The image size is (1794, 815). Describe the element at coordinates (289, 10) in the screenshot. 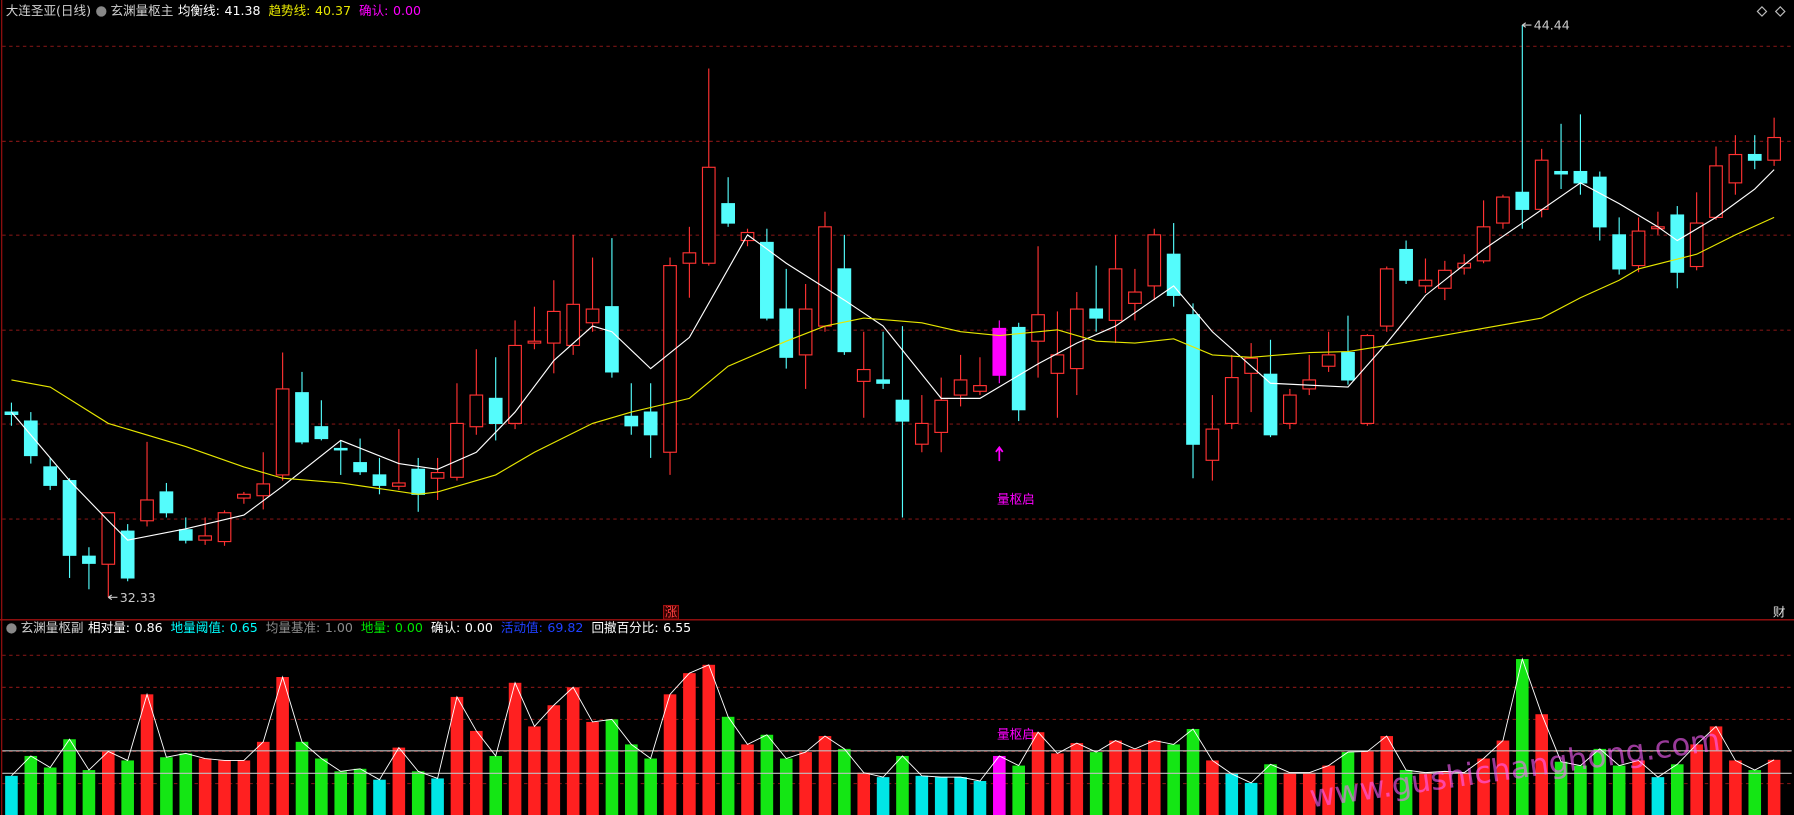

I see `indicator-name: 趋势线:` at that location.